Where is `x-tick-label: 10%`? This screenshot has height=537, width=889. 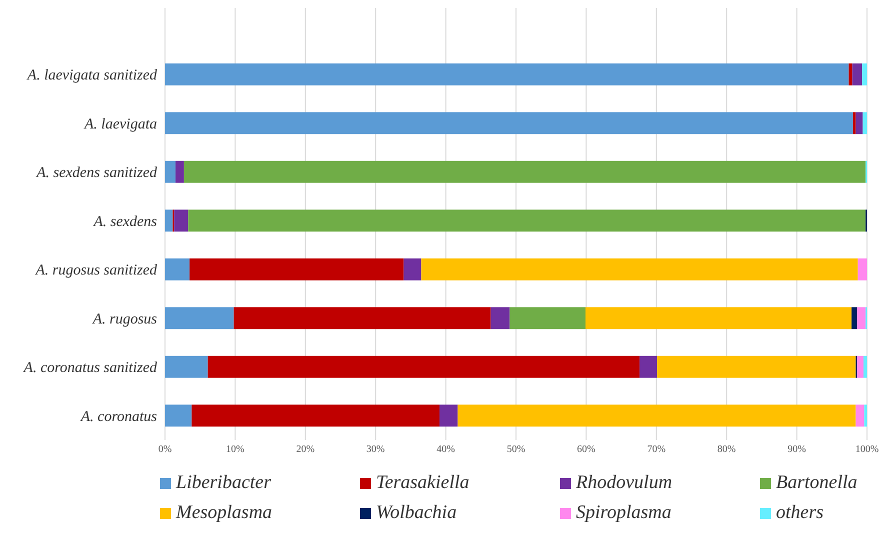 x-tick-label: 10% is located at coordinates (235, 449).